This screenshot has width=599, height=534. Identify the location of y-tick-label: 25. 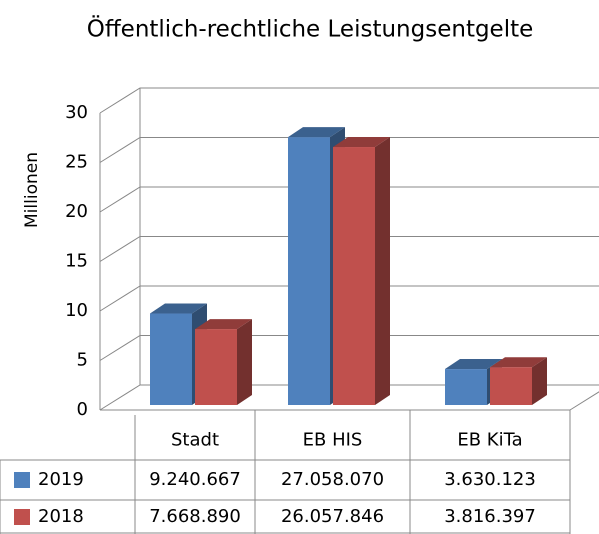
(76, 162).